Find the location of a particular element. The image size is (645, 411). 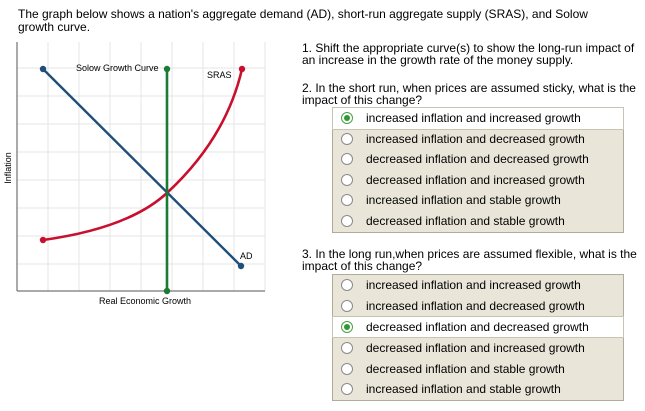

q3-option: increased inflation and stable growth is located at coordinates (478, 389).